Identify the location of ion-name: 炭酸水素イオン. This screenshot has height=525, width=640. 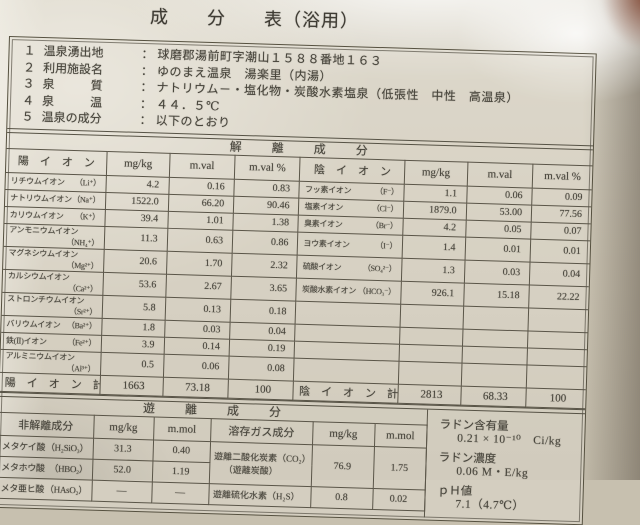
(329, 290).